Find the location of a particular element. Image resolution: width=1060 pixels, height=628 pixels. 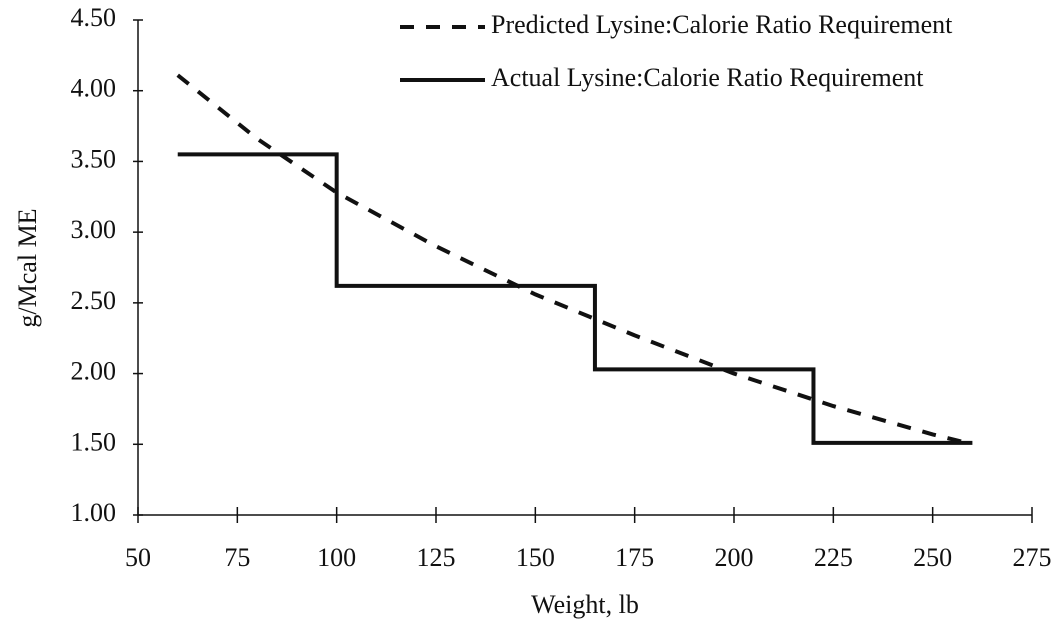

y-tick-label: 2.00 is located at coordinates (94, 371).